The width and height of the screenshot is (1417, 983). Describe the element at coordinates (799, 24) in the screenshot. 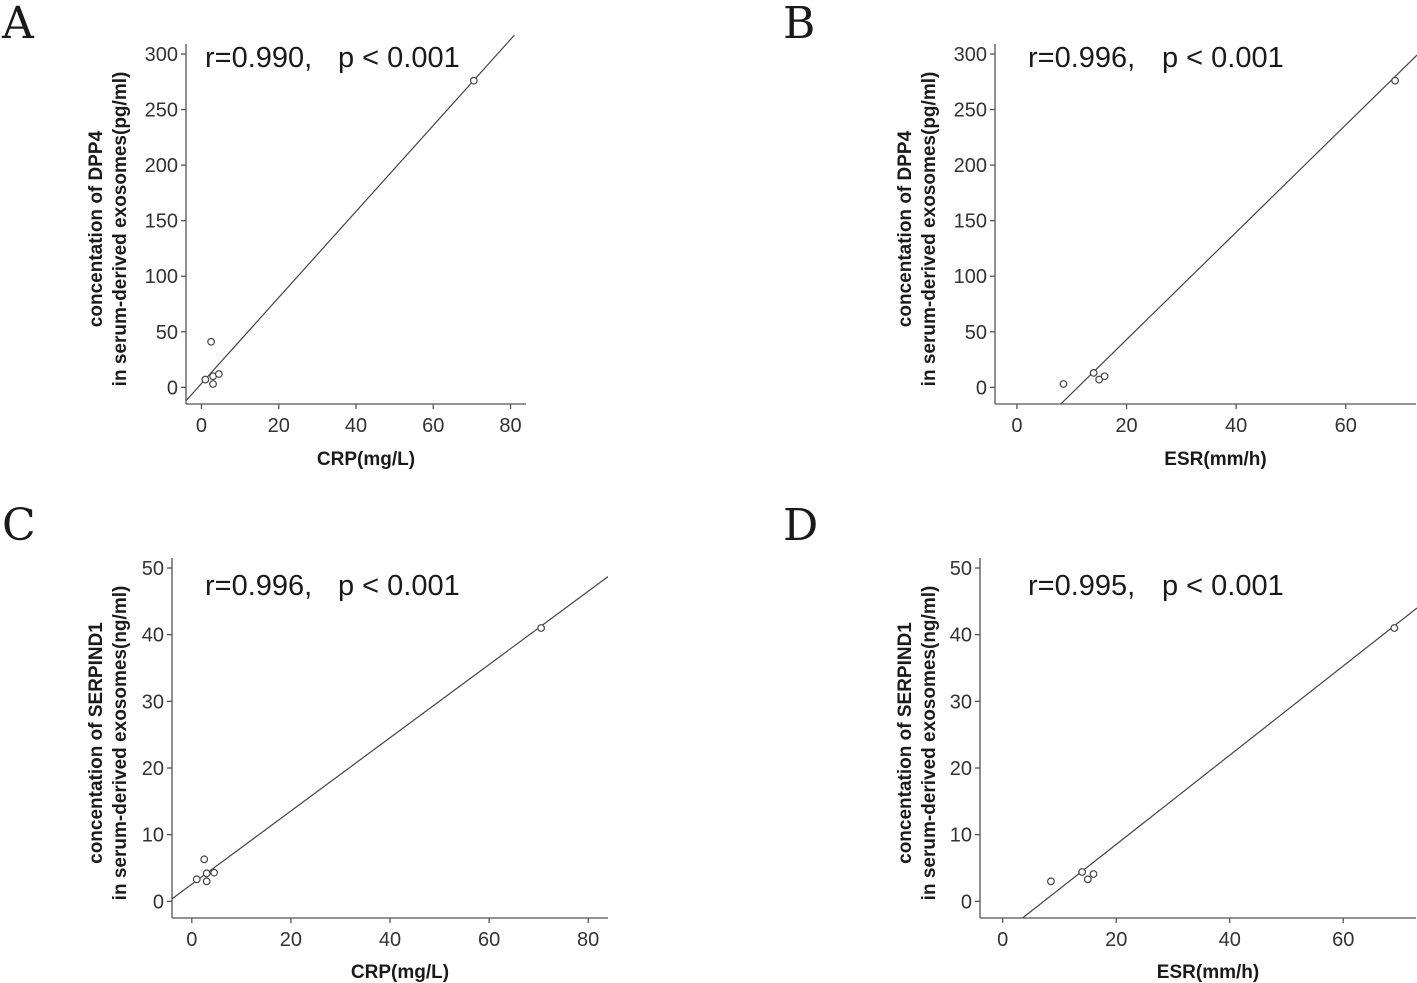

I see `panel-letter: B` at that location.